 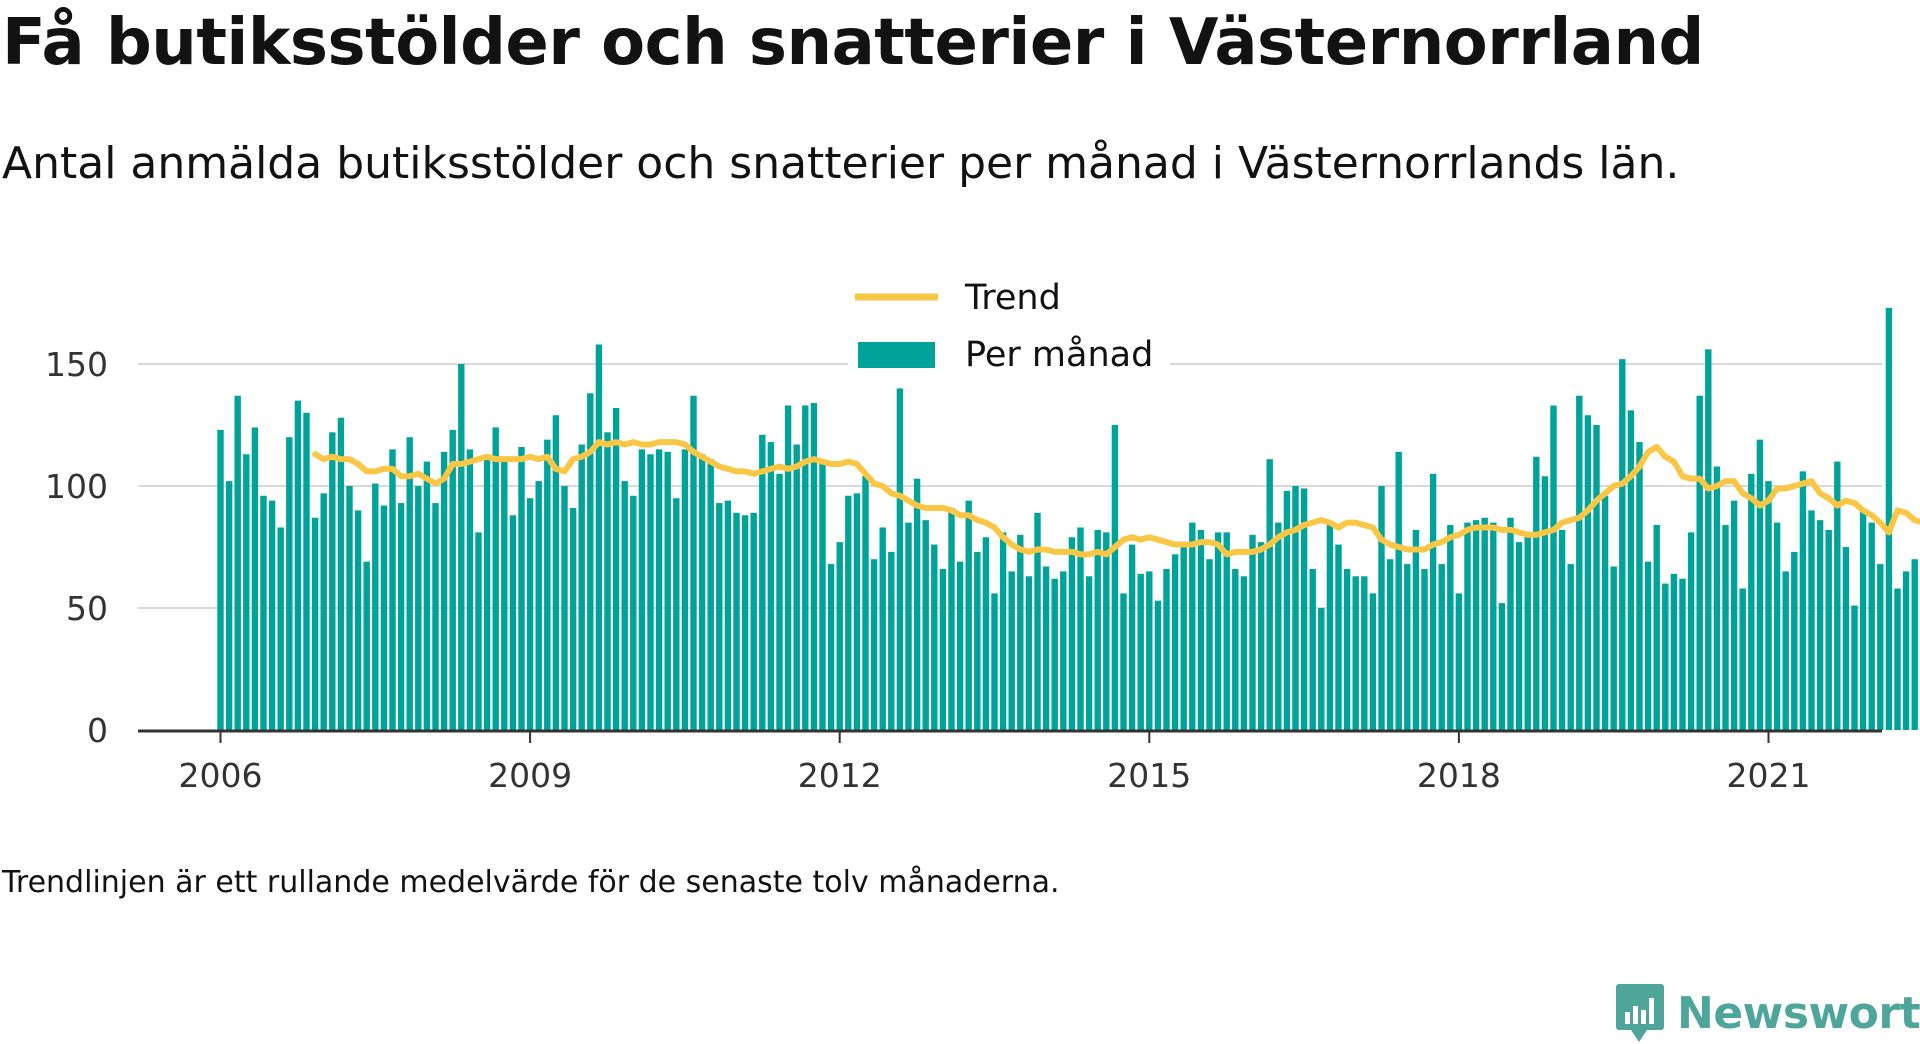 What do you see at coordinates (1059, 354) in the screenshot?
I see `legend-bar-label: Per månad` at bounding box center [1059, 354].